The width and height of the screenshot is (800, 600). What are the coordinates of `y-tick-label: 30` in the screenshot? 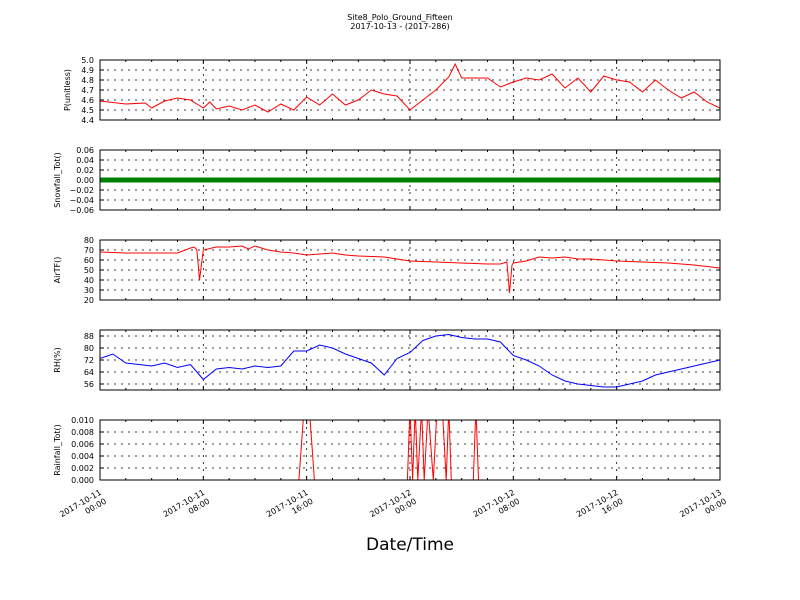 It's located at (89, 290).